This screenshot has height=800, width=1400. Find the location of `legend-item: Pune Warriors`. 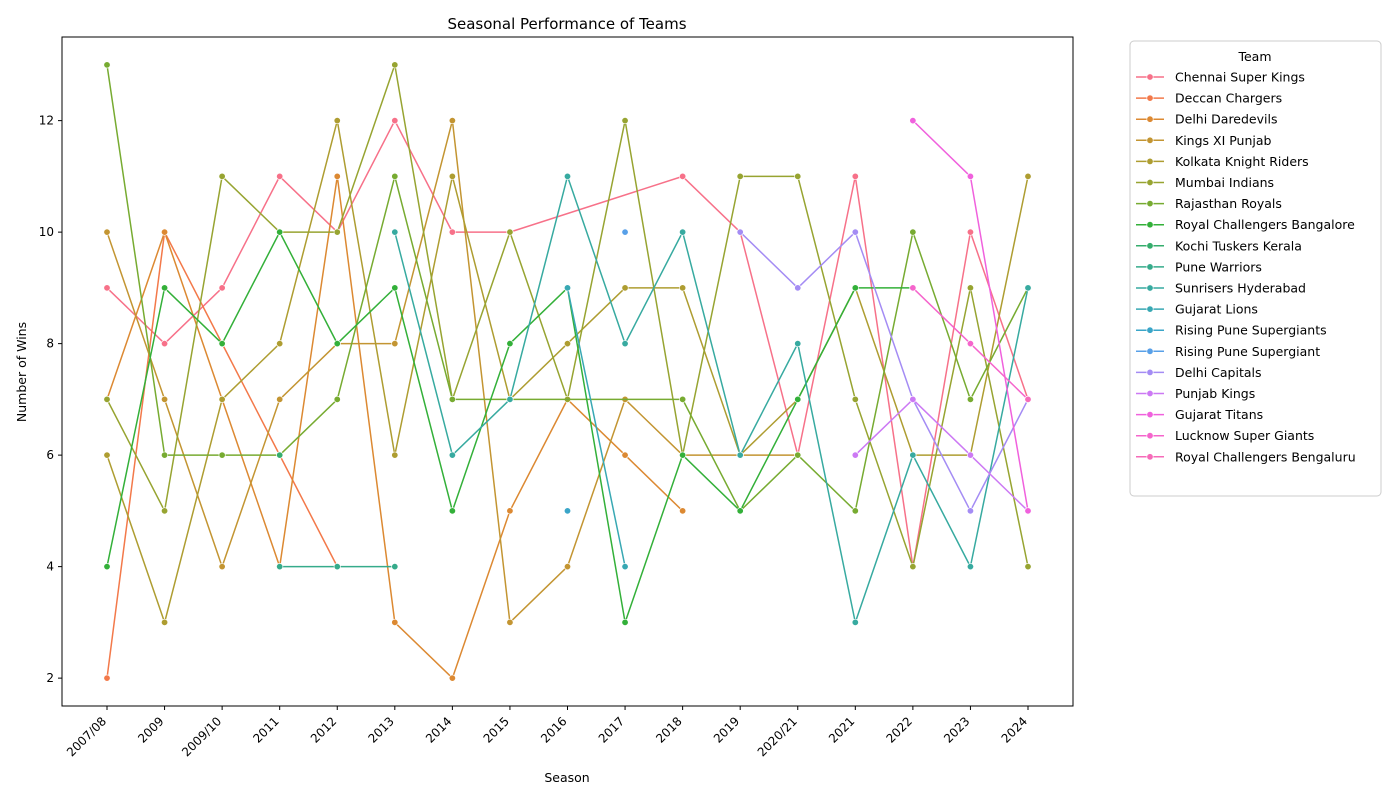

legend-item: Pune Warriors is located at coordinates (1199, 266).